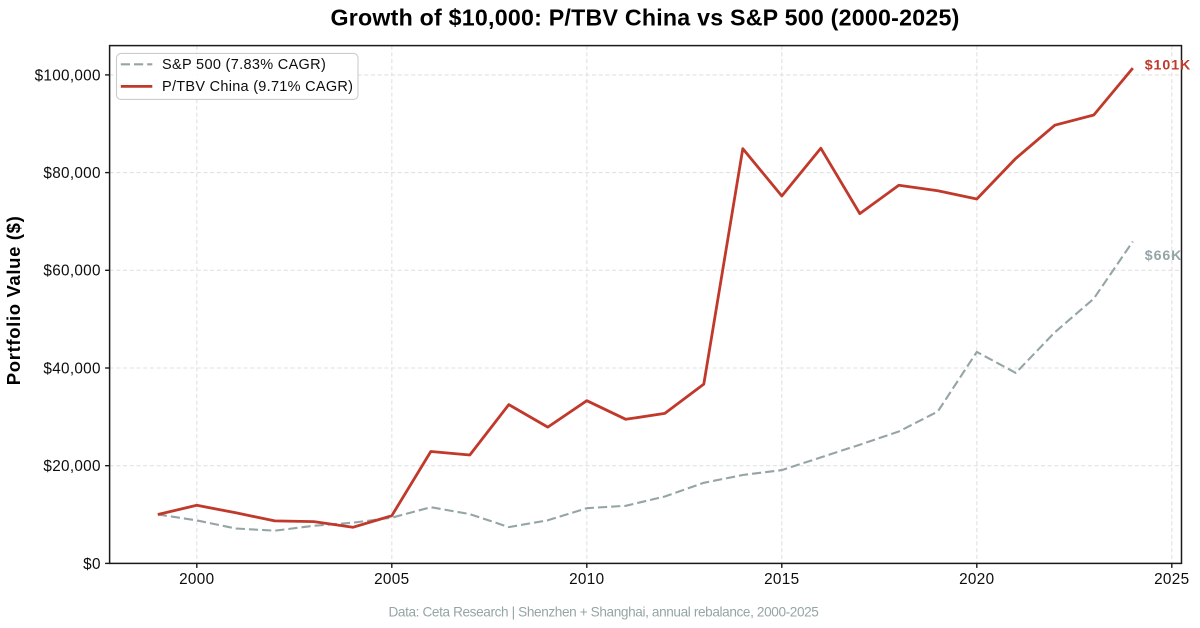 This screenshot has width=1200, height=628. Describe the element at coordinates (257, 87) in the screenshot. I see `svg-text: P/TBV China (9.71% CAGR)` at that location.